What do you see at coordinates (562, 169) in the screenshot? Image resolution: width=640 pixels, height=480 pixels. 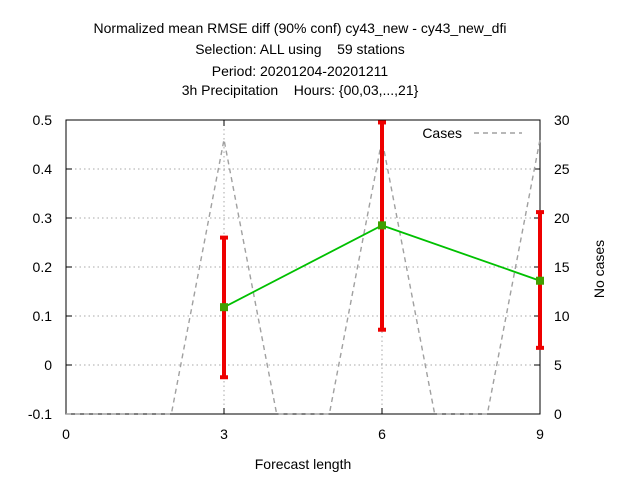 I see `y2-tick-label: 25` at bounding box center [562, 169].